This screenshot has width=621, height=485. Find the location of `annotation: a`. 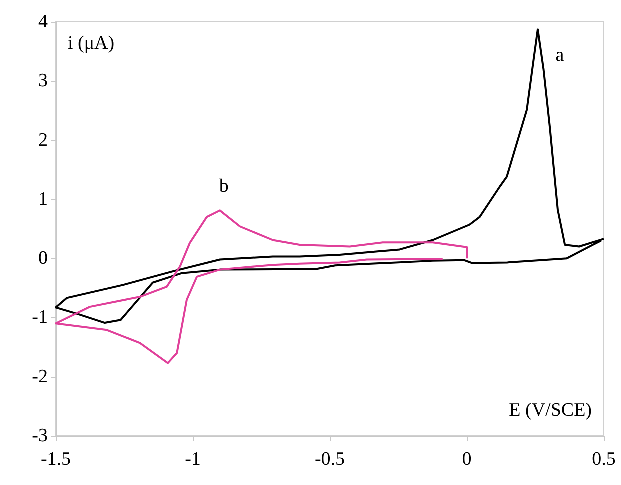

annotation: a is located at coordinates (560, 55).